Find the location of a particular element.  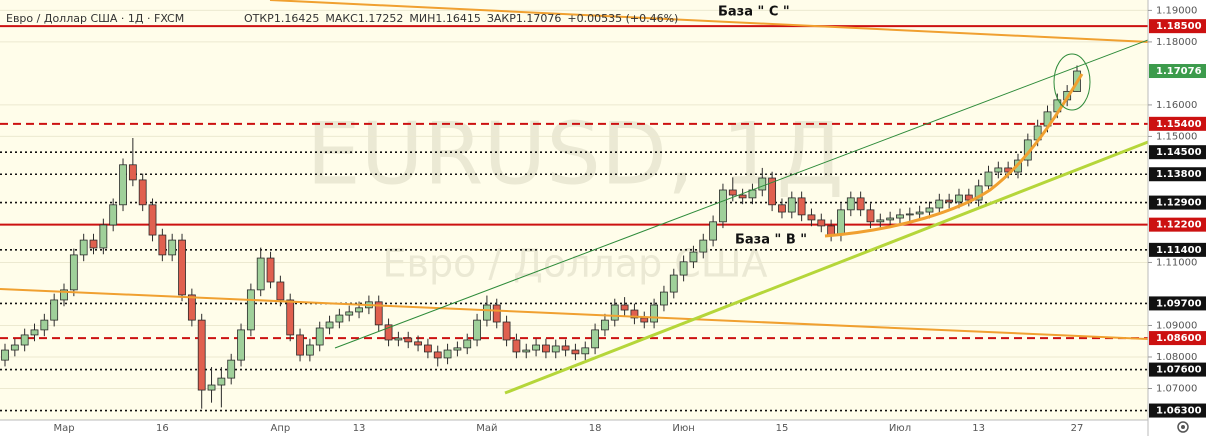

time-scale-background is located at coordinates (574, 428).